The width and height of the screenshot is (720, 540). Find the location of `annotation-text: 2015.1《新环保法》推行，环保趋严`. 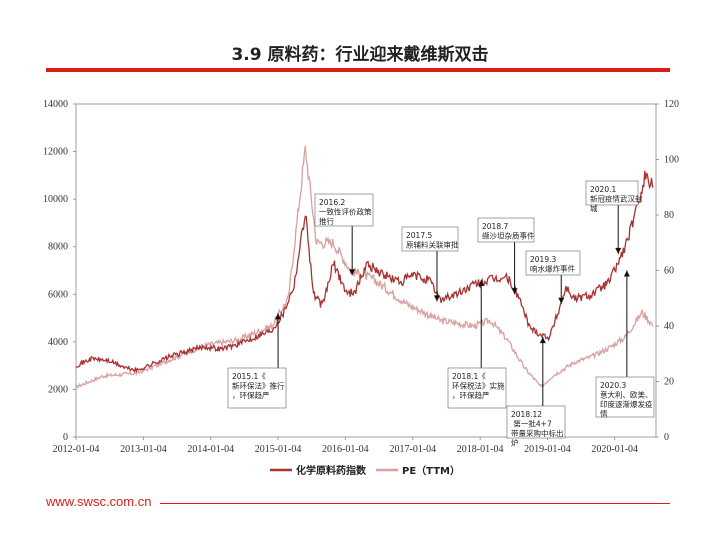

annotation-text: 2015.1《新环保法》推行，环保趋严 is located at coordinates (258, 386).